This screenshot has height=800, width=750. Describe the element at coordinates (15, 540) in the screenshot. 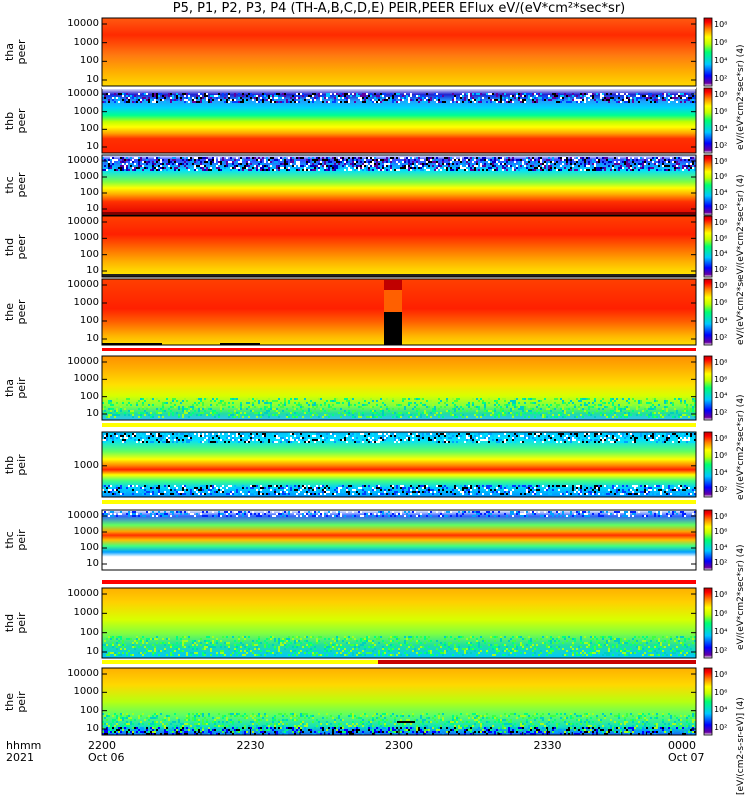

I see `panel-label-thc-peir: thc peir` at that location.